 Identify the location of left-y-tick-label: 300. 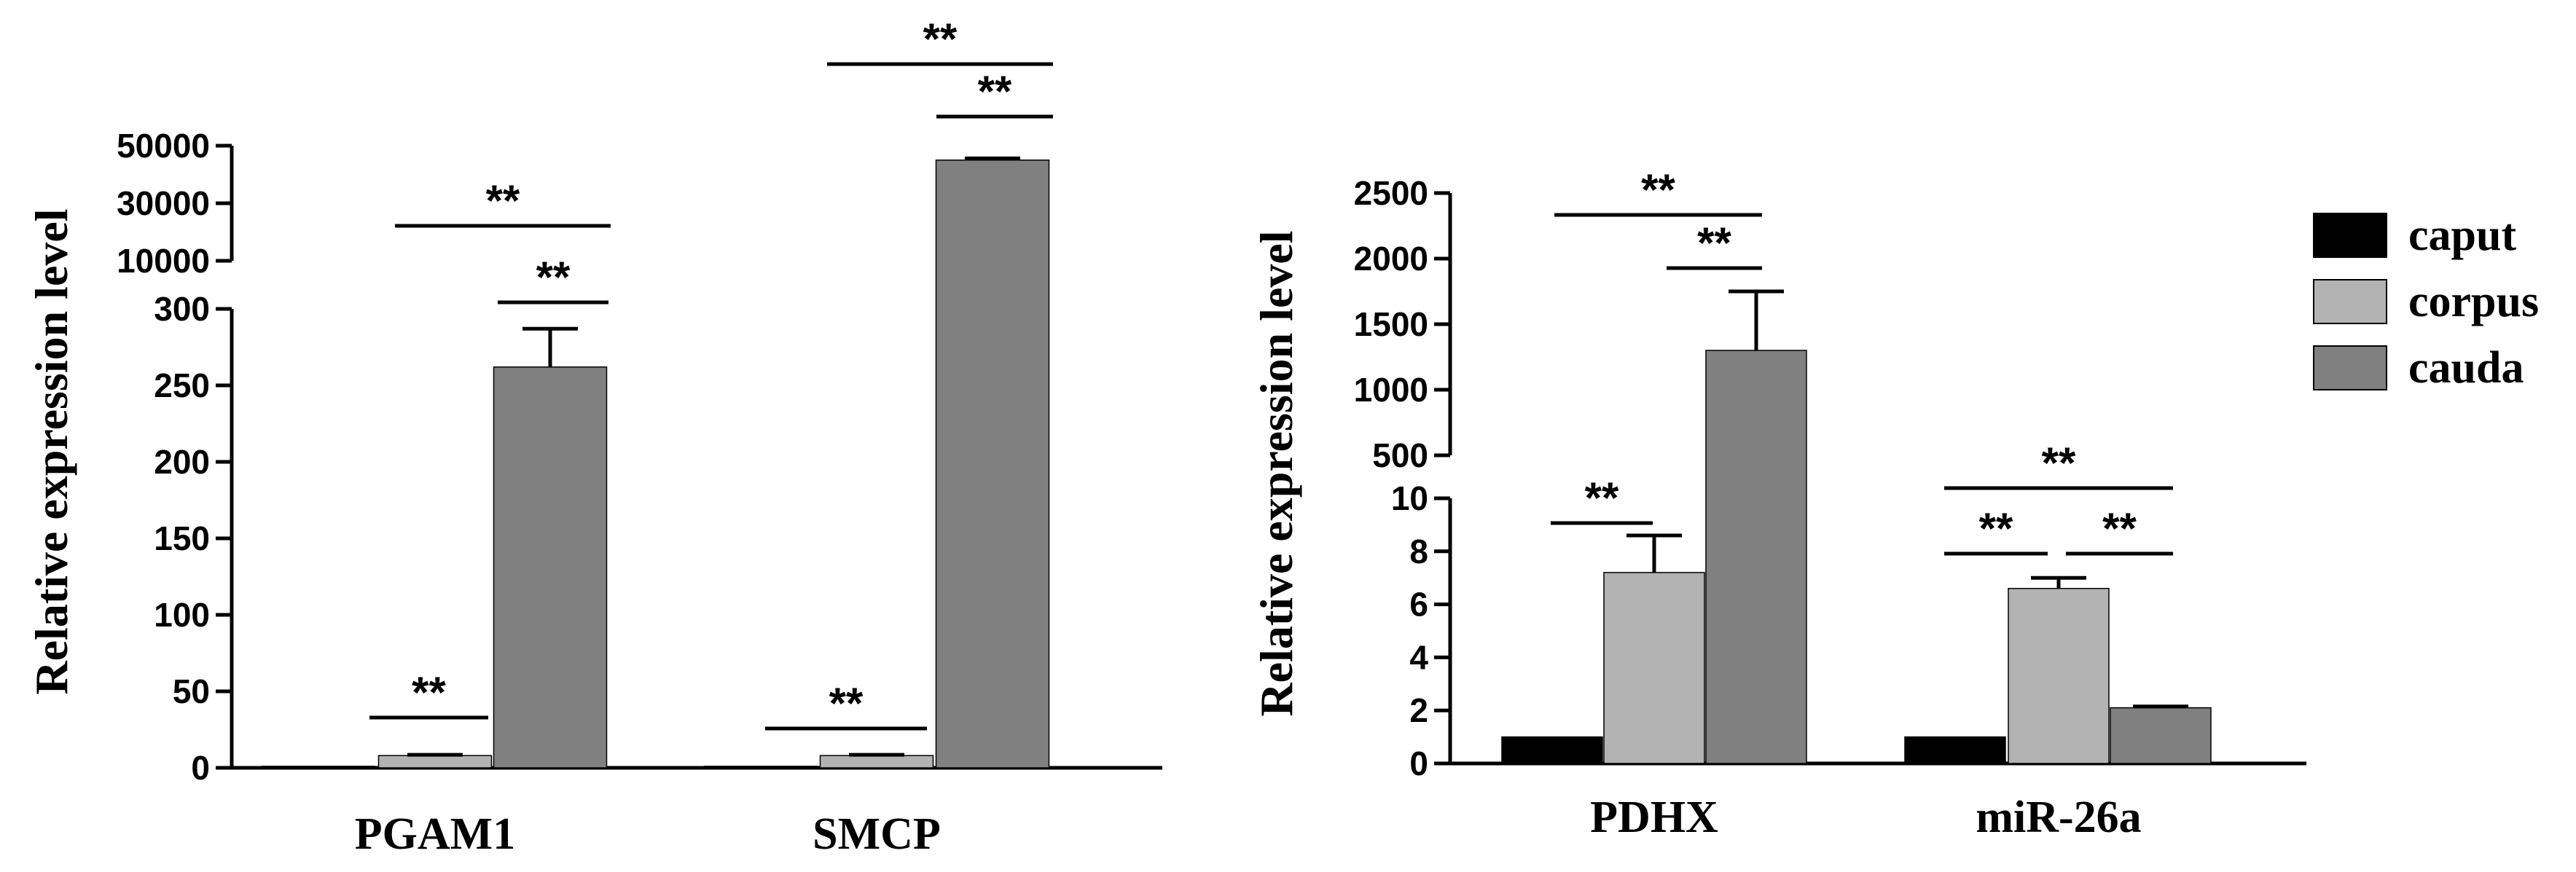
(182, 309).